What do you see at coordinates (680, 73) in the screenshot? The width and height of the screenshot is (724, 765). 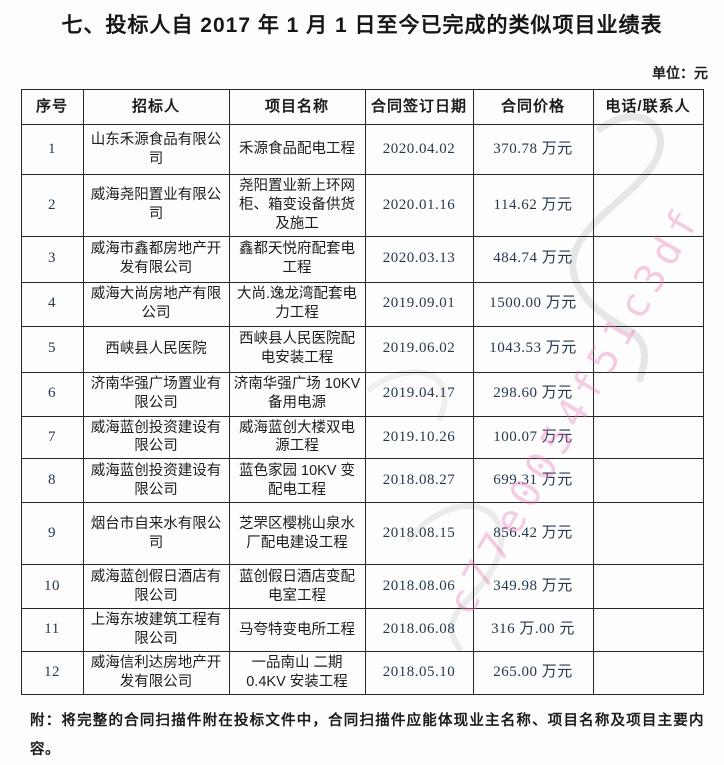 I see `unit-label: 单位：元` at bounding box center [680, 73].